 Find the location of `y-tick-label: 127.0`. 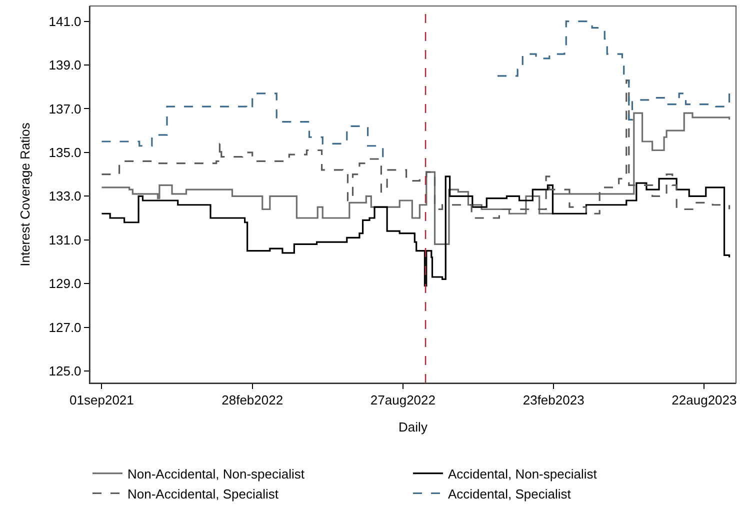

y-tick-label: 127.0 is located at coordinates (65, 327).